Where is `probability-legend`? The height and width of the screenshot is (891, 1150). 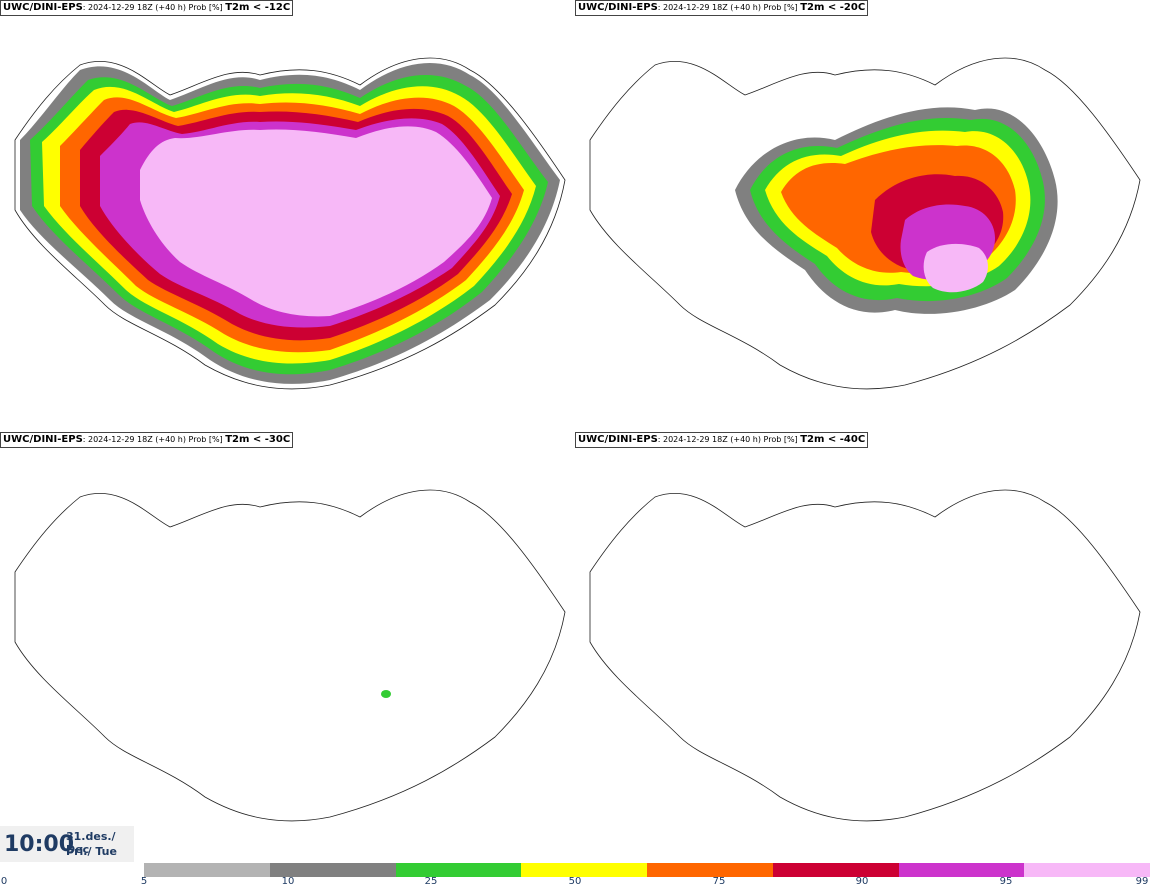 probability-legend is located at coordinates (647, 870).